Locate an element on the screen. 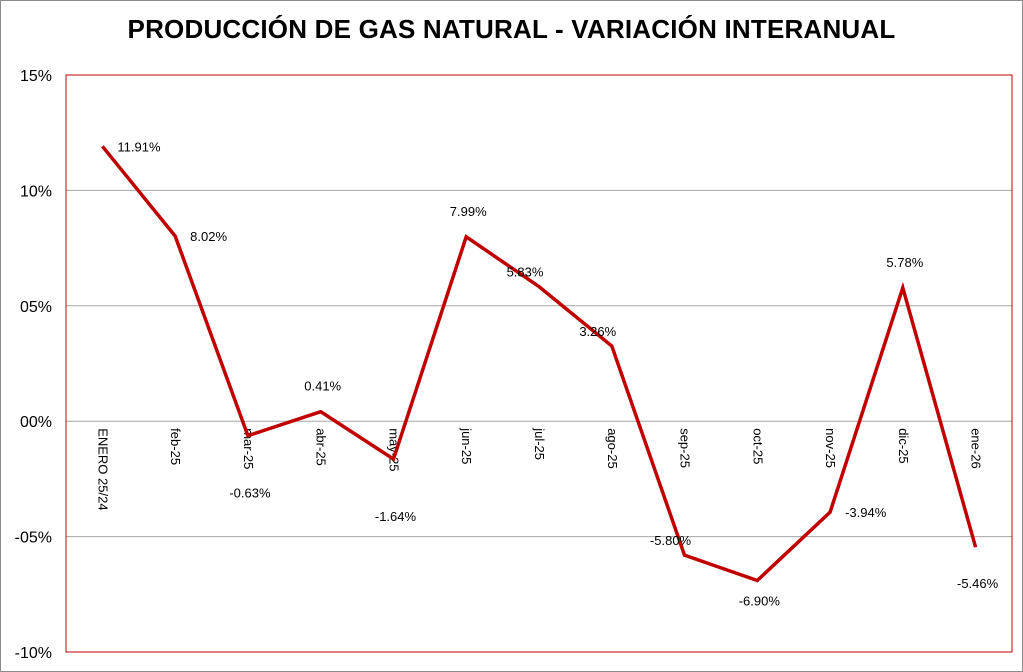 The image size is (1023, 672). data-label: 7.99% is located at coordinates (468, 211).